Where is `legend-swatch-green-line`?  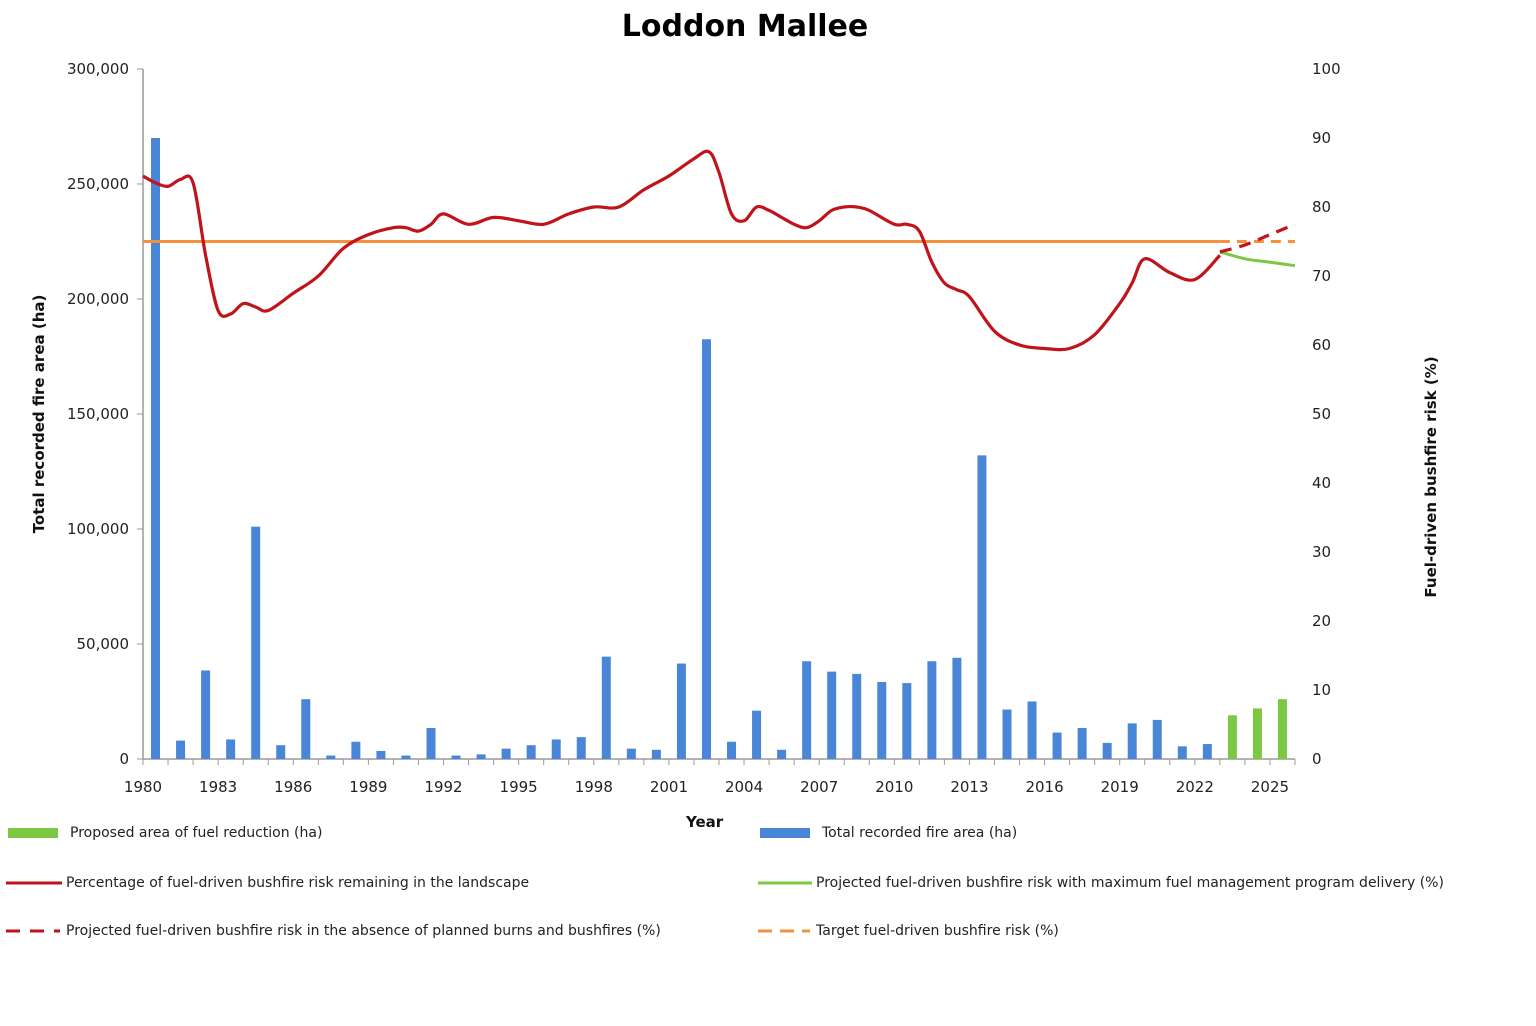 legend-swatch-green-line is located at coordinates (785, 883).